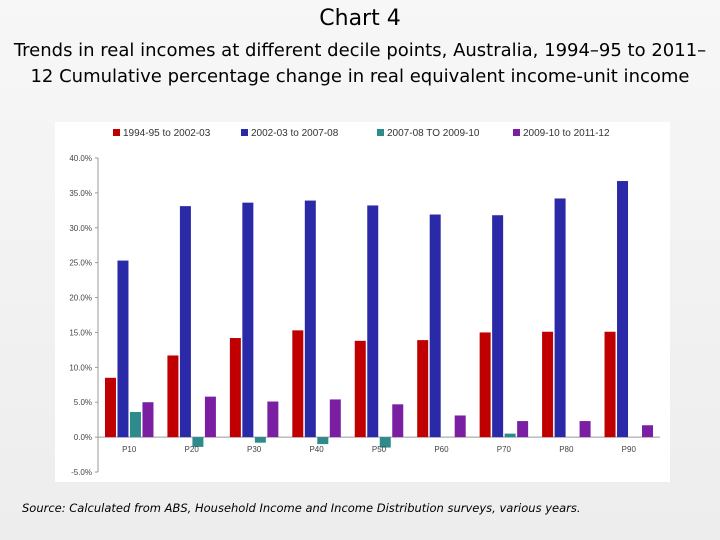  Describe the element at coordinates (81, 472) in the screenshot. I see `y-tick-label: -5.0%` at that location.